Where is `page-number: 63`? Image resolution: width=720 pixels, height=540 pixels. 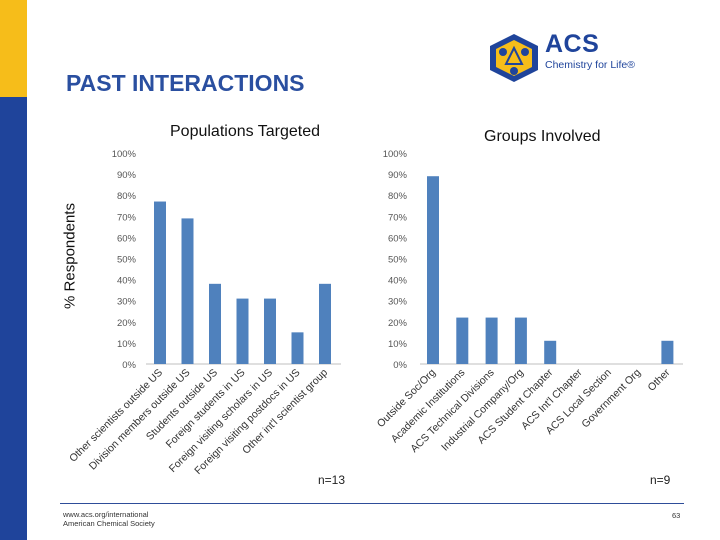
page-number: 63 is located at coordinates (676, 515).